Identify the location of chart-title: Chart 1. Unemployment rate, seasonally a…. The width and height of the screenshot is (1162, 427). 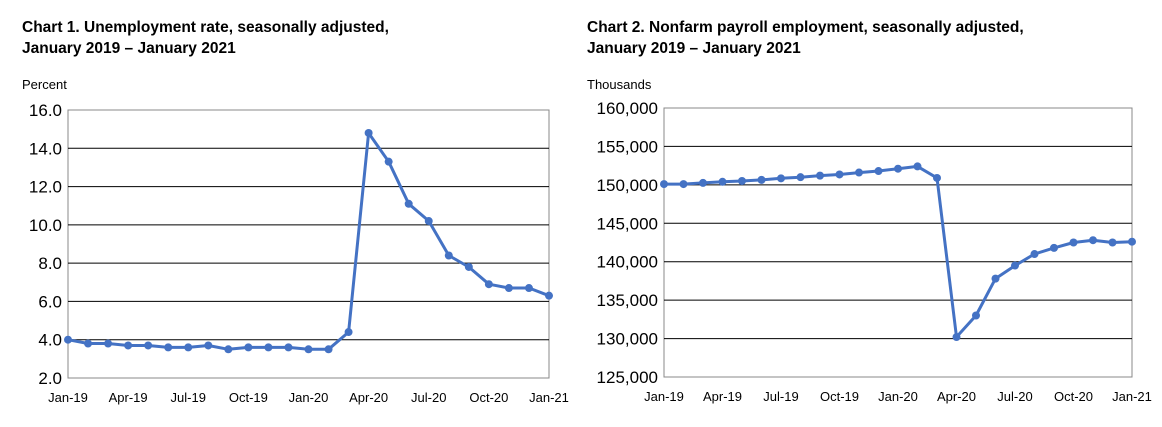
(292, 38).